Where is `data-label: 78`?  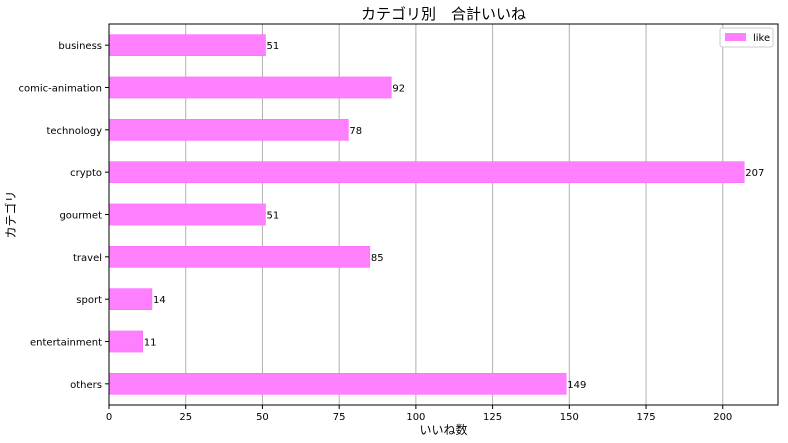
data-label: 78 is located at coordinates (355, 131).